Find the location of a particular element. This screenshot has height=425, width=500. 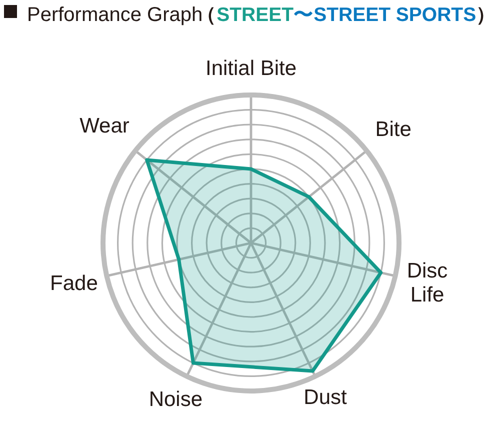

spoke-label: Bite is located at coordinates (393, 129).